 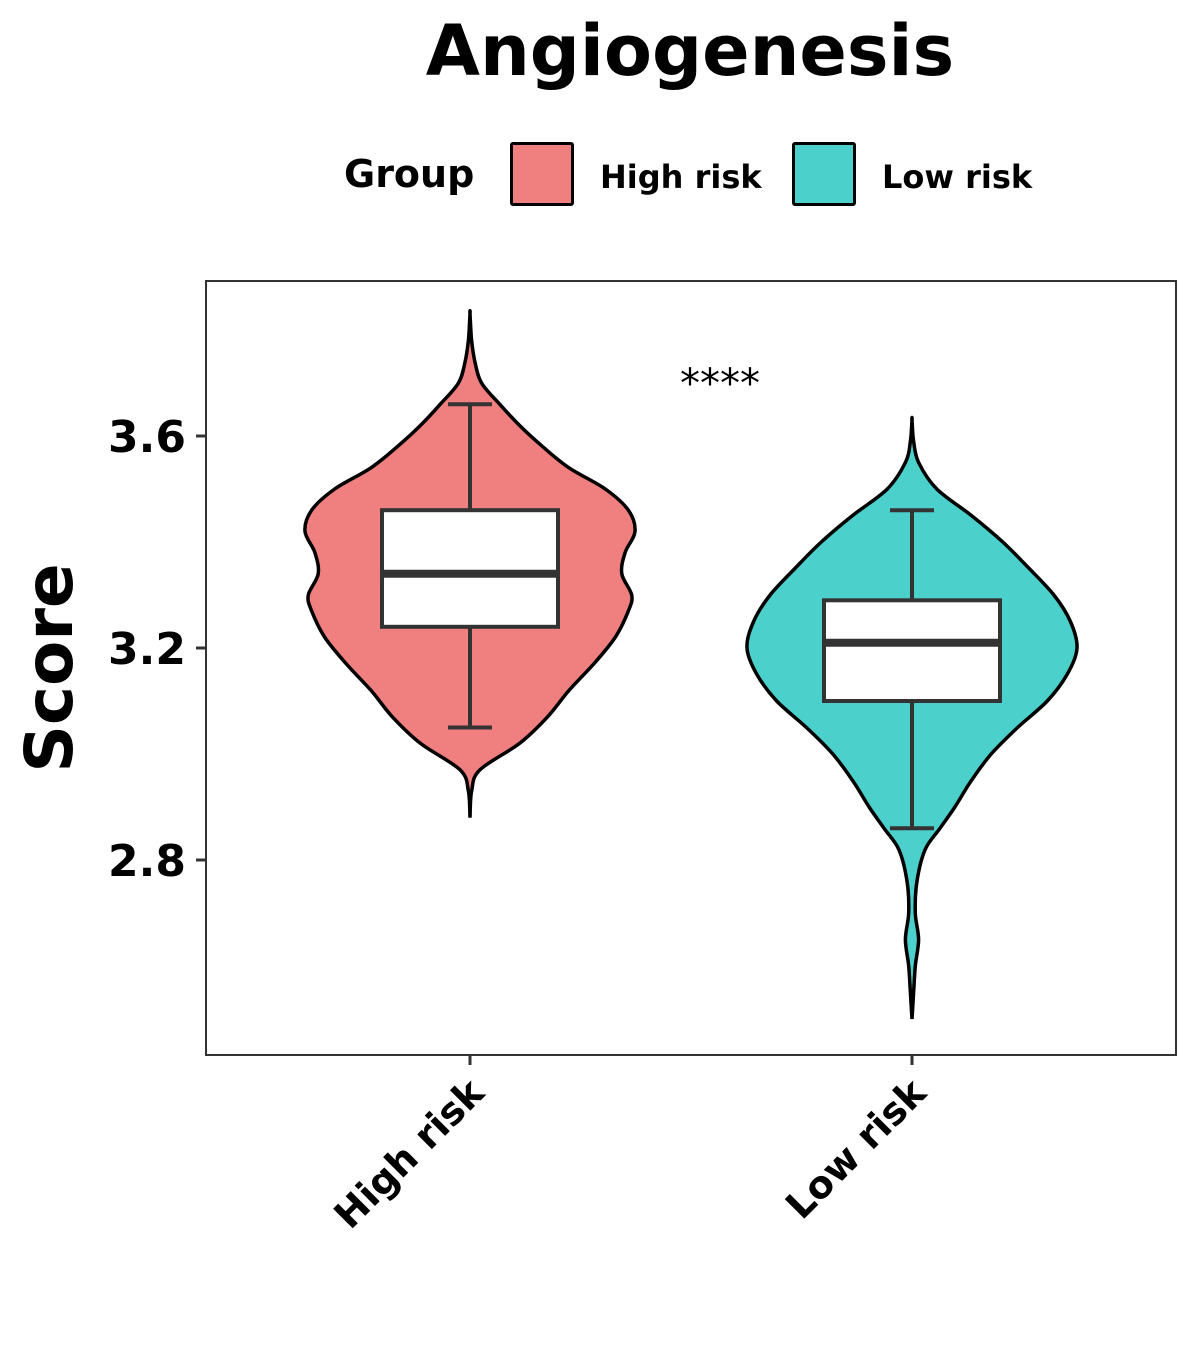 I want to click on legend: Group High risk Low risk, so click(x=600, y=176).